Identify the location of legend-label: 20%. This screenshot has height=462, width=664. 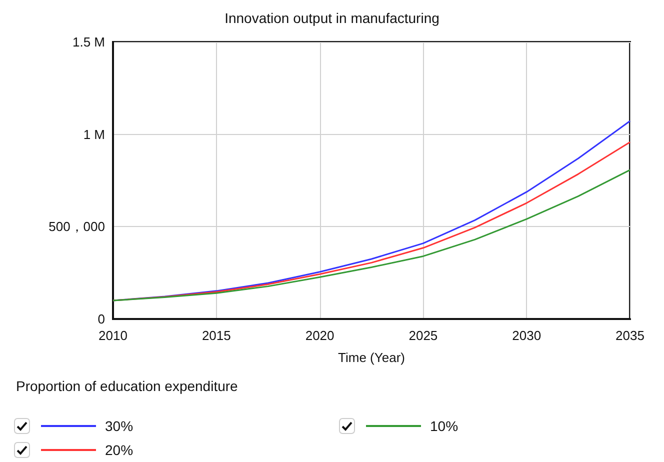
(119, 450).